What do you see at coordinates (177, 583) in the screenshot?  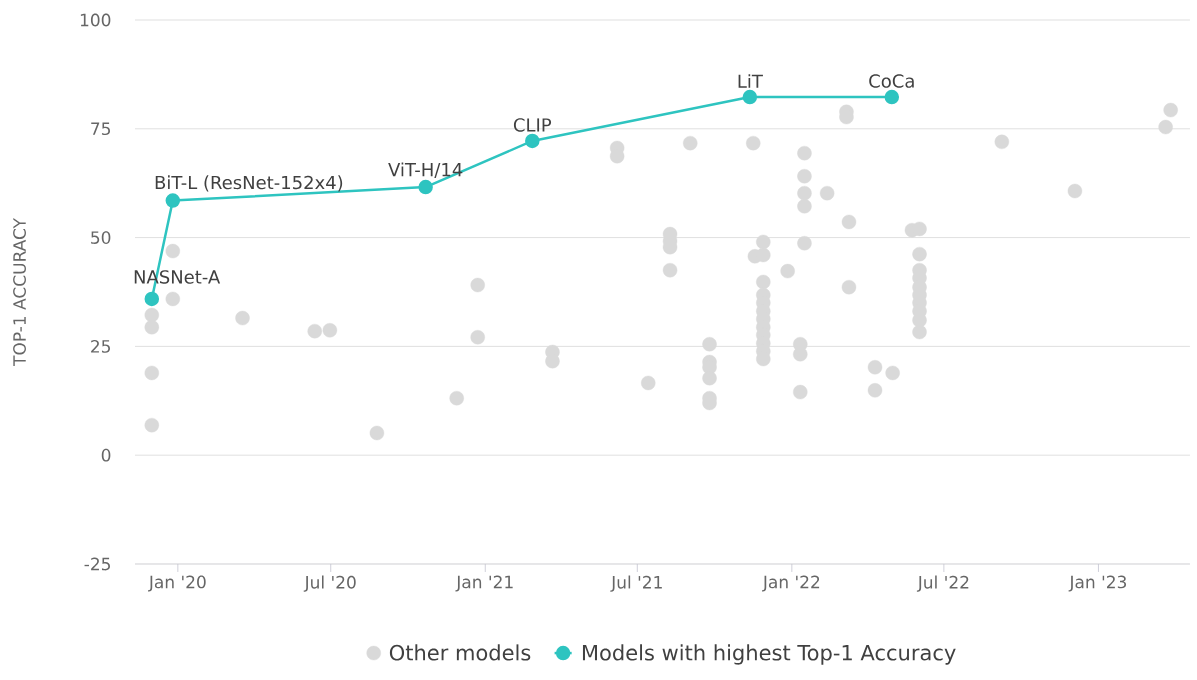 I see `x-tick-label: Jan '20` at bounding box center [177, 583].